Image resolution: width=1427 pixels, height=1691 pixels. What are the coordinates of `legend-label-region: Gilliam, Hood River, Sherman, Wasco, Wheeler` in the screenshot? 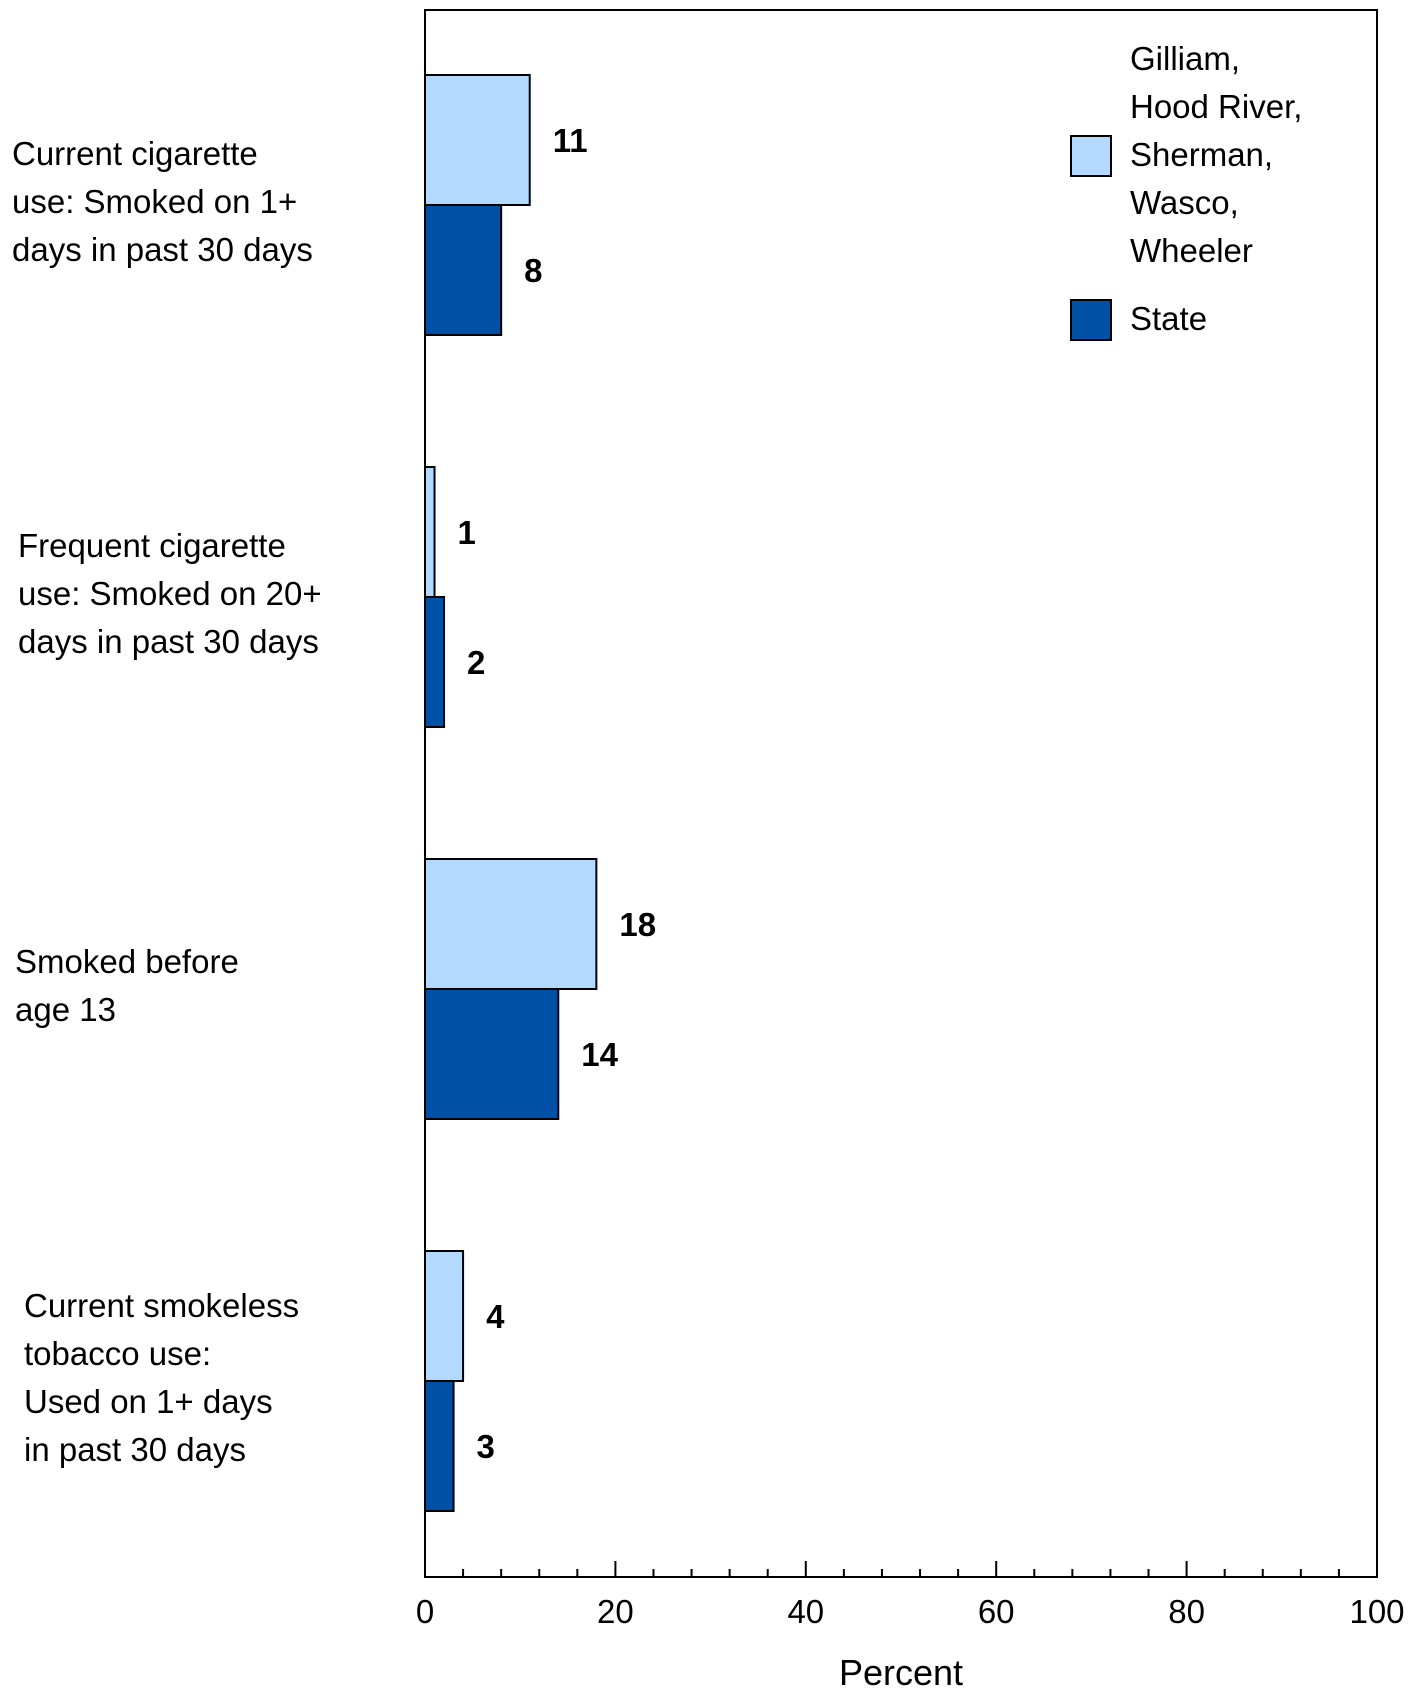 It's located at (1216, 154).